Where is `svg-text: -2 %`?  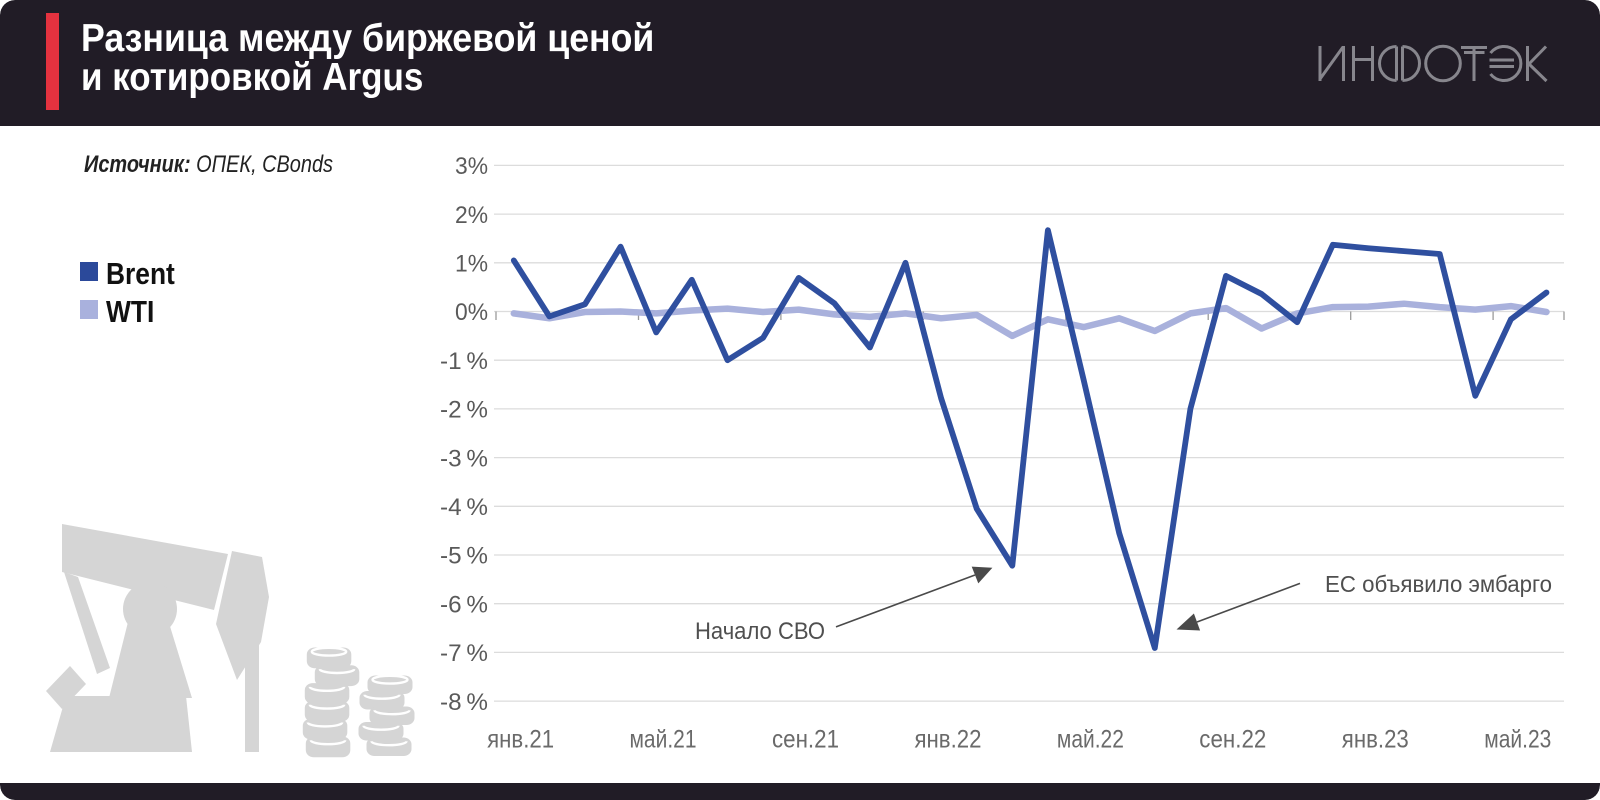
svg-text: -2 % is located at coordinates (464, 410).